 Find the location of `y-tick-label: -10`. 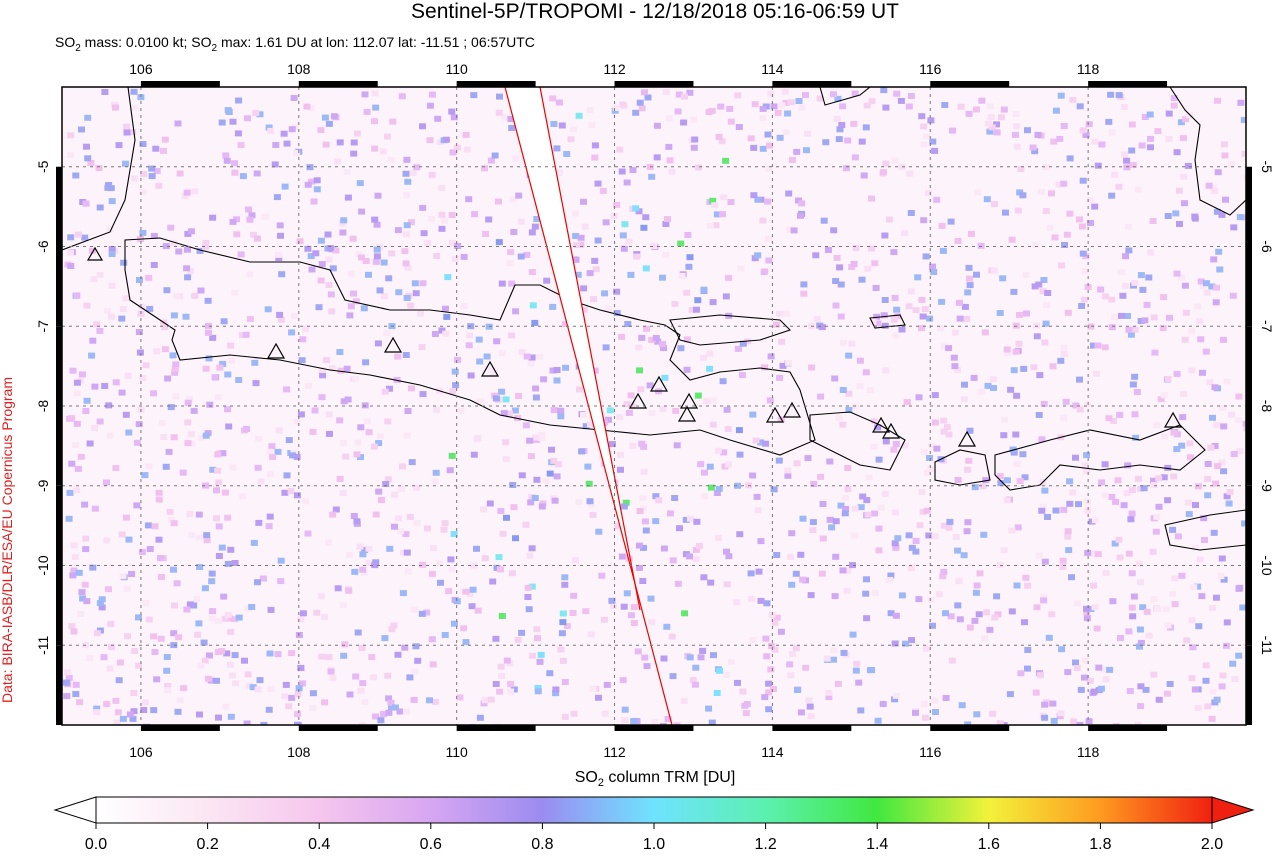

y-tick-label: -10 is located at coordinates (1265, 565).